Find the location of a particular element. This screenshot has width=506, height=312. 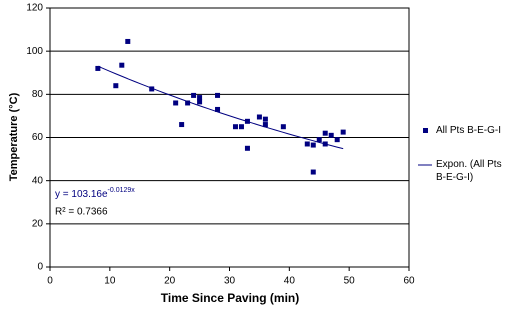

x-tick-label: 0 is located at coordinates (50, 281).